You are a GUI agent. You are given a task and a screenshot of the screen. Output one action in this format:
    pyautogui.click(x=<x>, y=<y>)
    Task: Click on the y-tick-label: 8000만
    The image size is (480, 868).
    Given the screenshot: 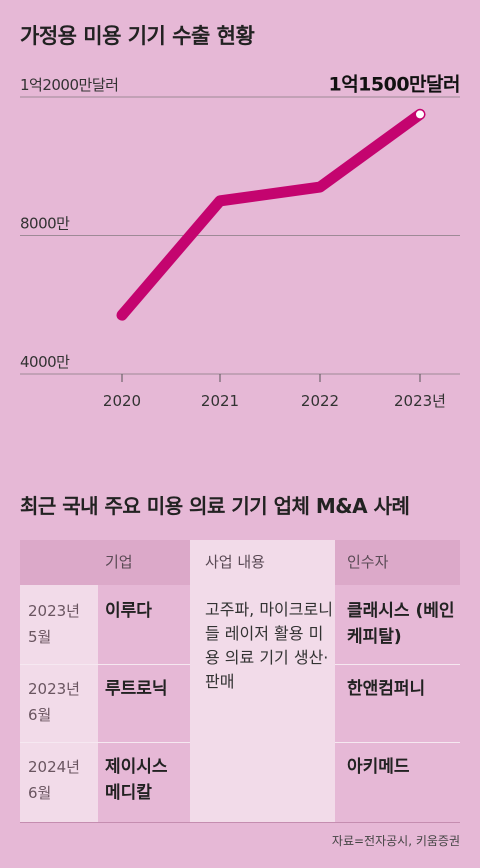 What is the action you would take?
    pyautogui.click(x=45, y=224)
    